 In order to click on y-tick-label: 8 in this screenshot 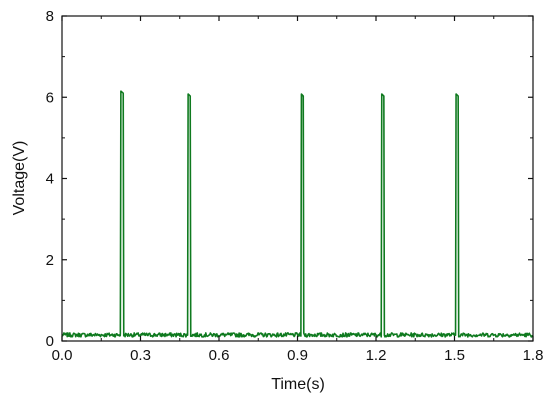, I will do `click(50, 16)`.